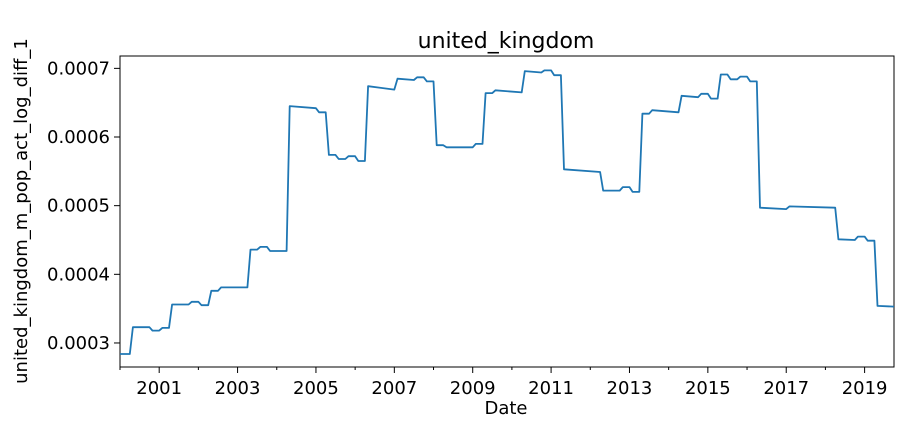 The height and width of the screenshot is (429, 904). Describe the element at coordinates (21, 211) in the screenshot. I see `y-axis-label: united_kingdom_m_pop_act_log_diff_1` at that location.